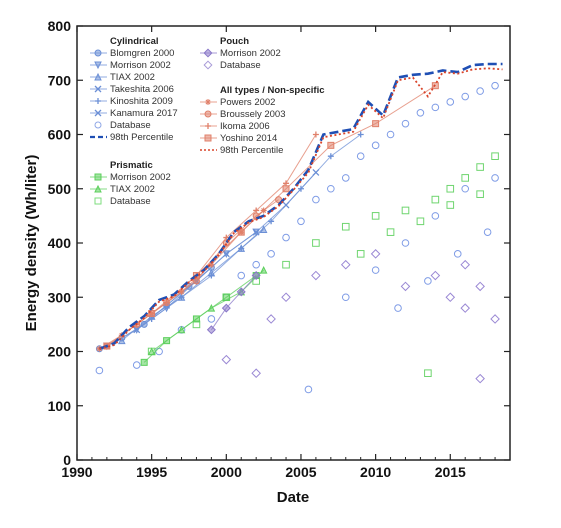 The height and width of the screenshot is (528, 561). Describe the element at coordinates (226, 472) in the screenshot. I see `x-tick-label: 2000` at that location.